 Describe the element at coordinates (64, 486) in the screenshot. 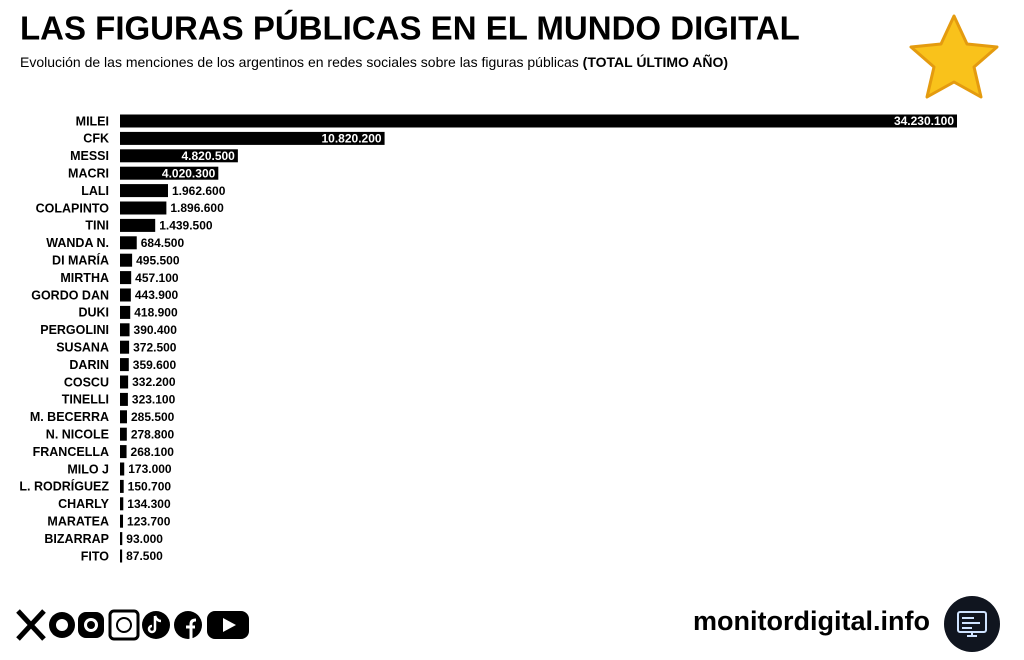

I see `category-label: L. RODRÍGUEZ` at that location.